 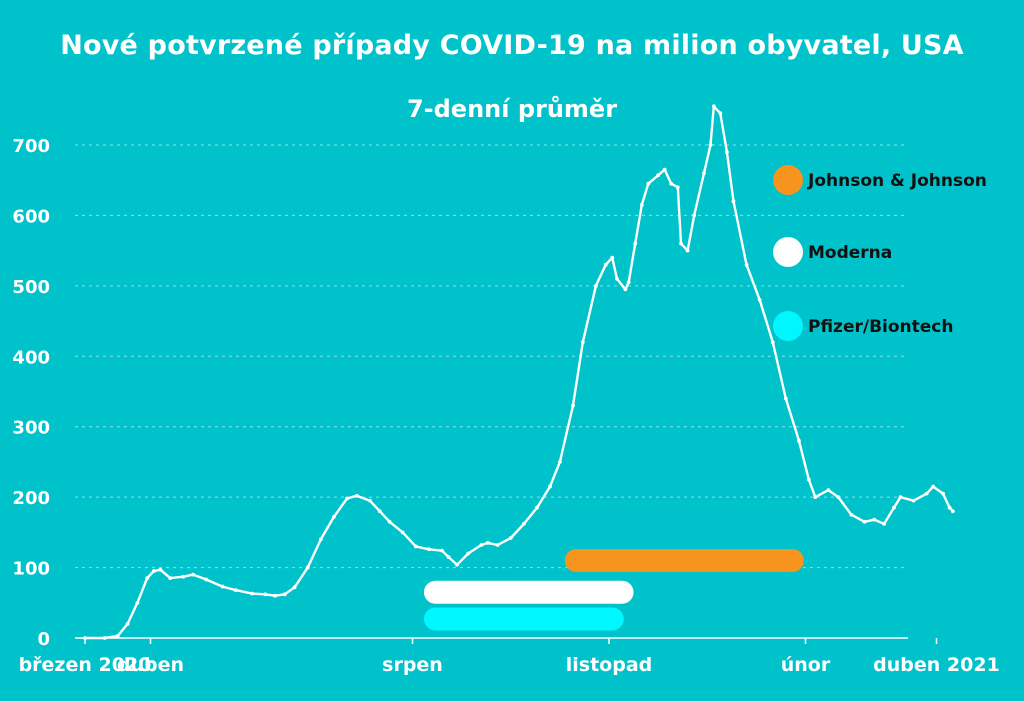 What do you see at coordinates (609, 665) in the screenshot?
I see `x-tick-label: listopad` at bounding box center [609, 665].